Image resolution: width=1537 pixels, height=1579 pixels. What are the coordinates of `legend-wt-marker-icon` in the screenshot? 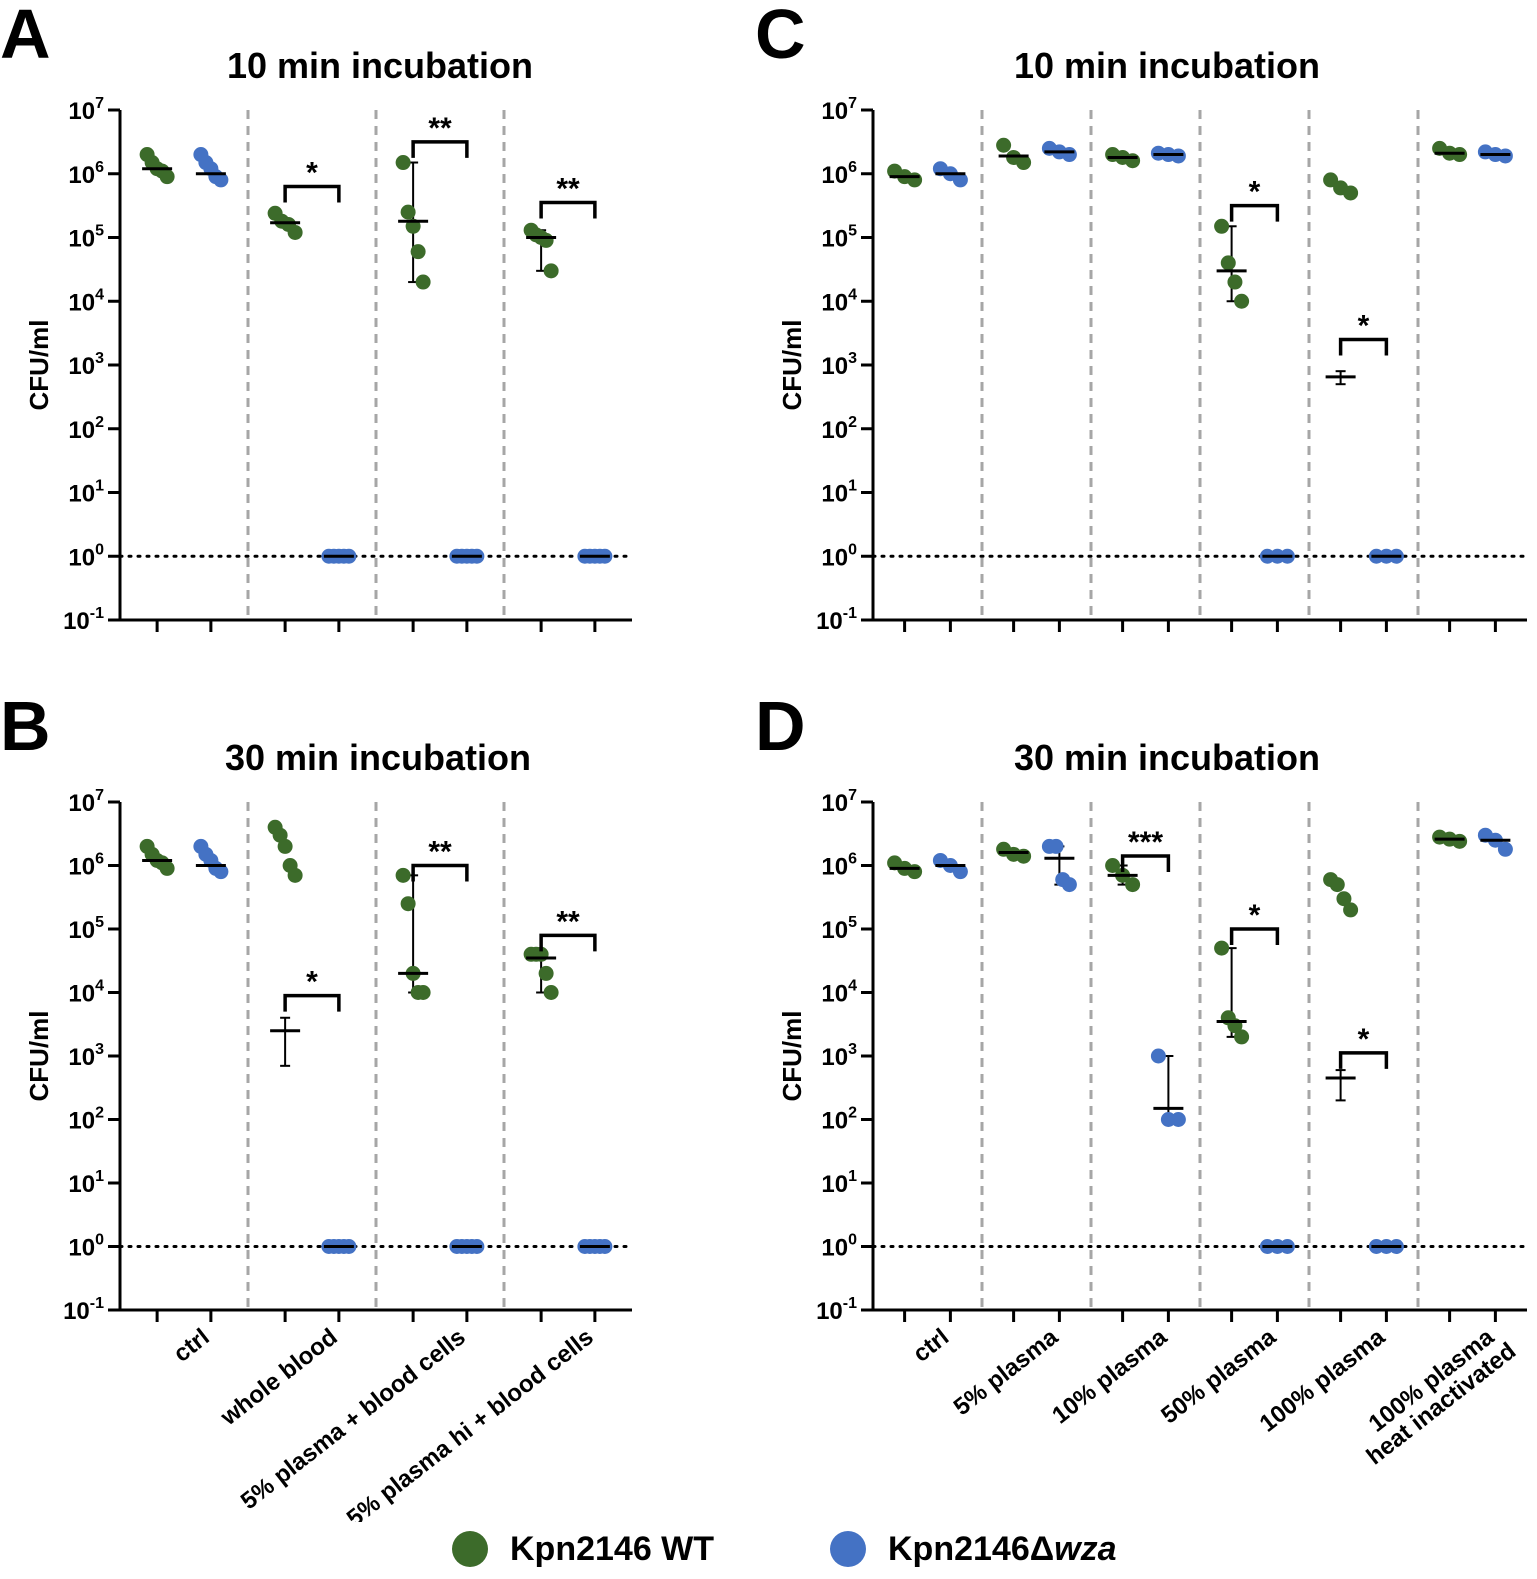 It's located at (470, 1549).